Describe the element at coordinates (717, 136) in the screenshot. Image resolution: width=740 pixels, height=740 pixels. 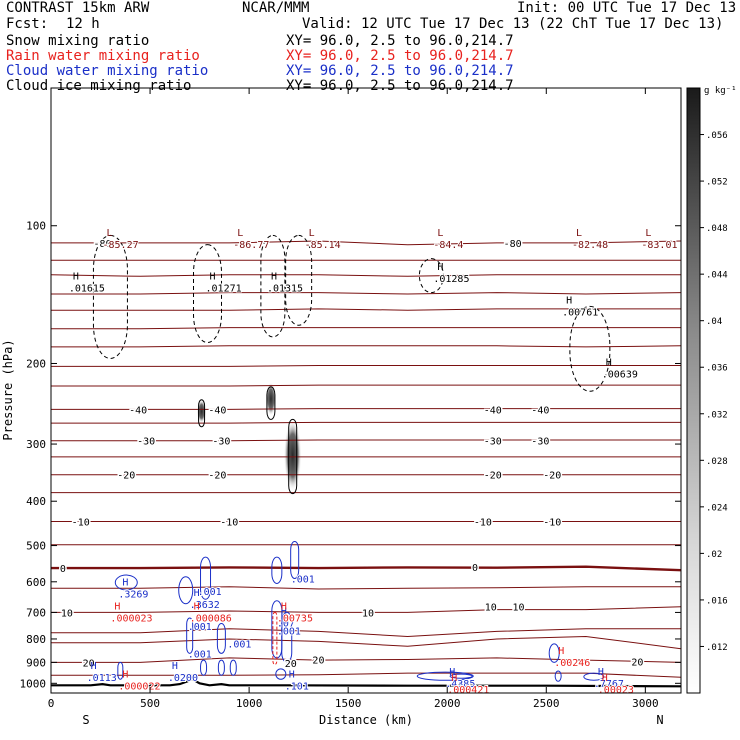
I see `colorbar-tick-label: .056` at that location.